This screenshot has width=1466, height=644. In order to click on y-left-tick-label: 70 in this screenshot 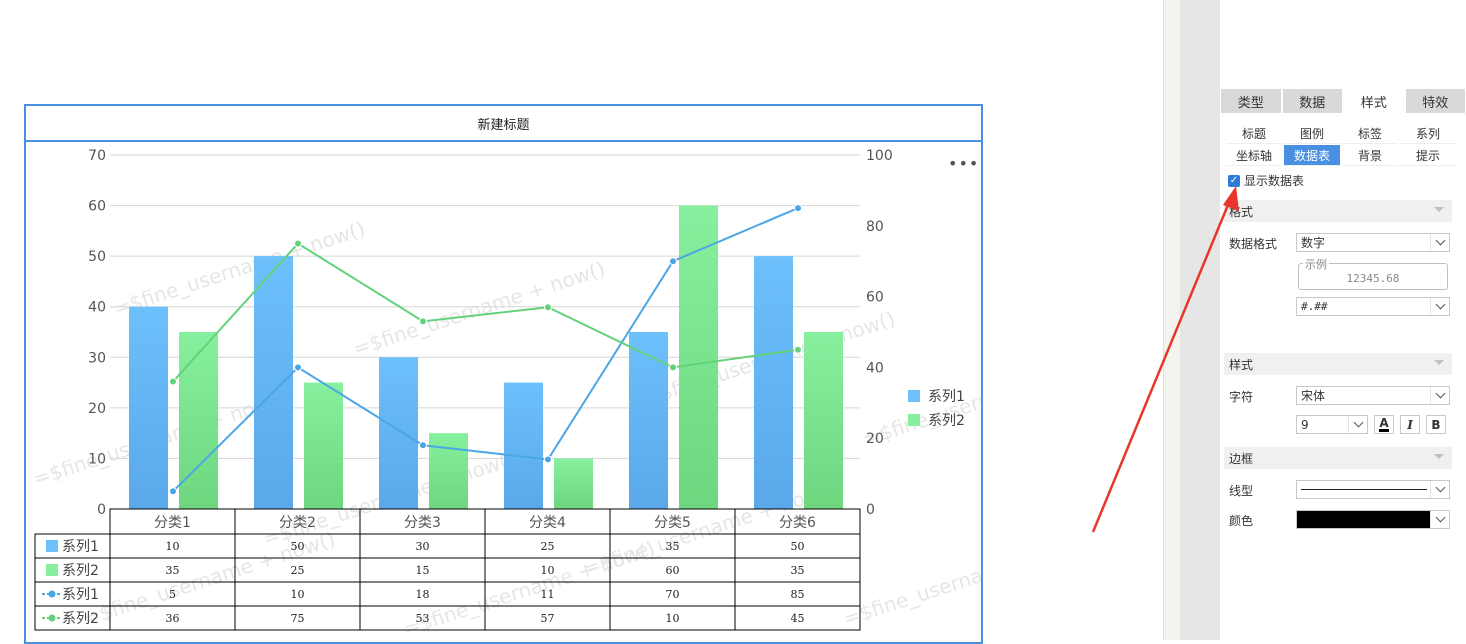, I will do `click(97, 156)`.